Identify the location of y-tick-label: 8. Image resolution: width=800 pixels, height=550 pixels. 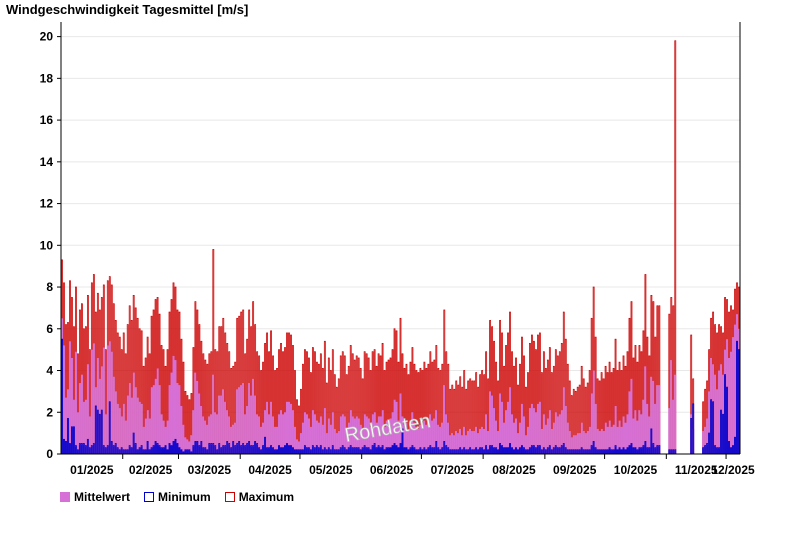
(49, 287).